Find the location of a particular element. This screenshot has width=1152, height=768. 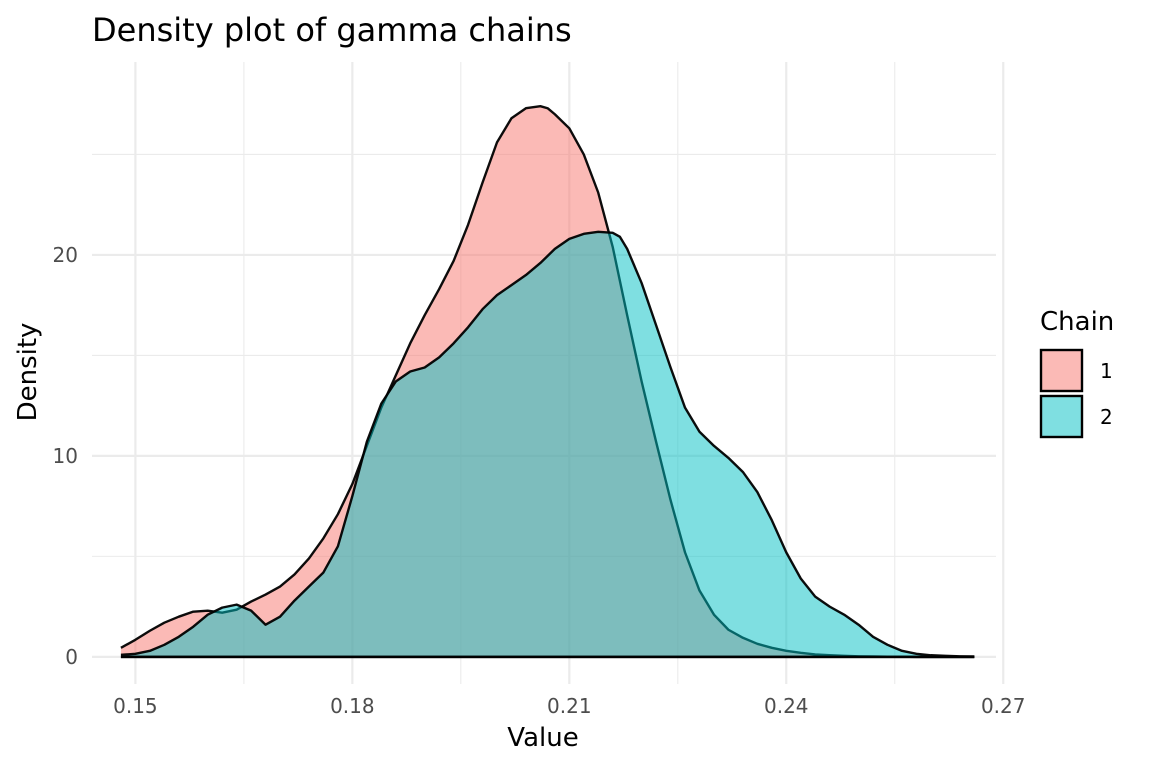

y-axis-ticks: 0 10 20 is located at coordinates (65, 456).